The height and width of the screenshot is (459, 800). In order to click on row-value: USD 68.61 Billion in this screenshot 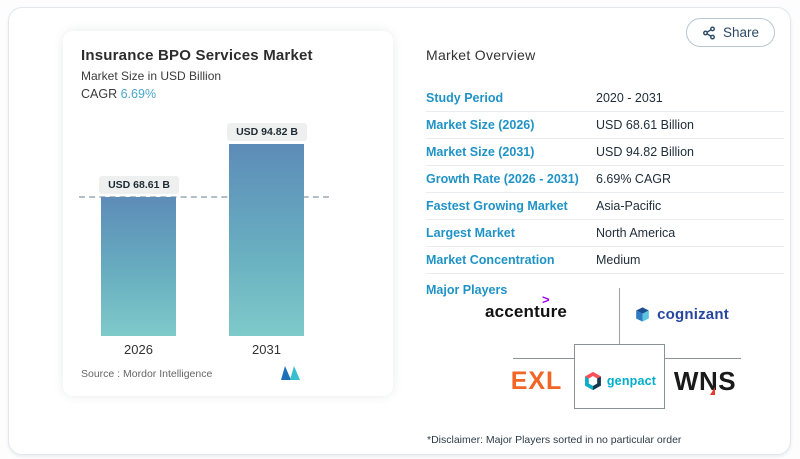, I will do `click(645, 125)`.